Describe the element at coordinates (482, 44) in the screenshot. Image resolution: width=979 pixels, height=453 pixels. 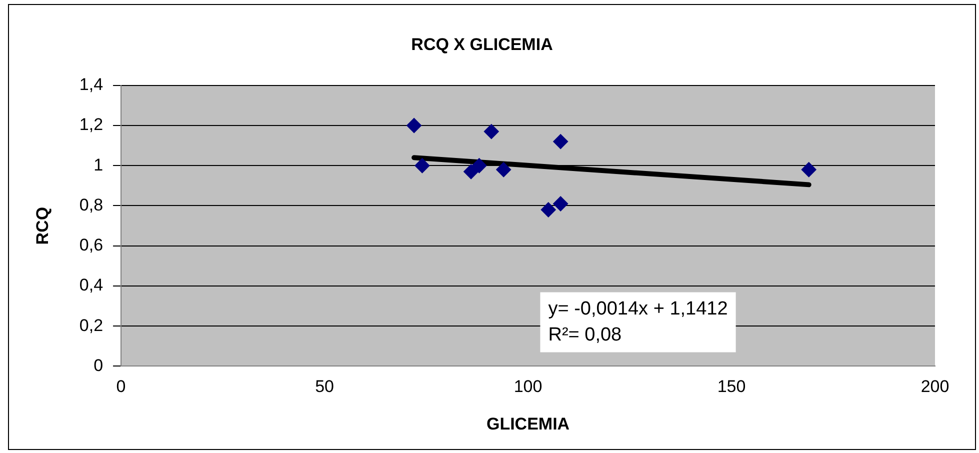
I see `chart-title: RCQ X GLICEMIA` at that location.